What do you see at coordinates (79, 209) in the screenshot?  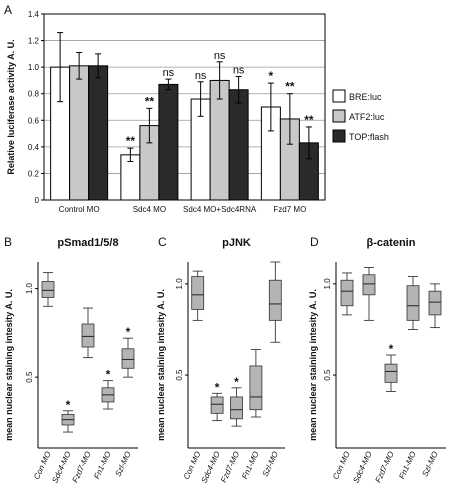 I see `category-label: Control MO` at bounding box center [79, 209].